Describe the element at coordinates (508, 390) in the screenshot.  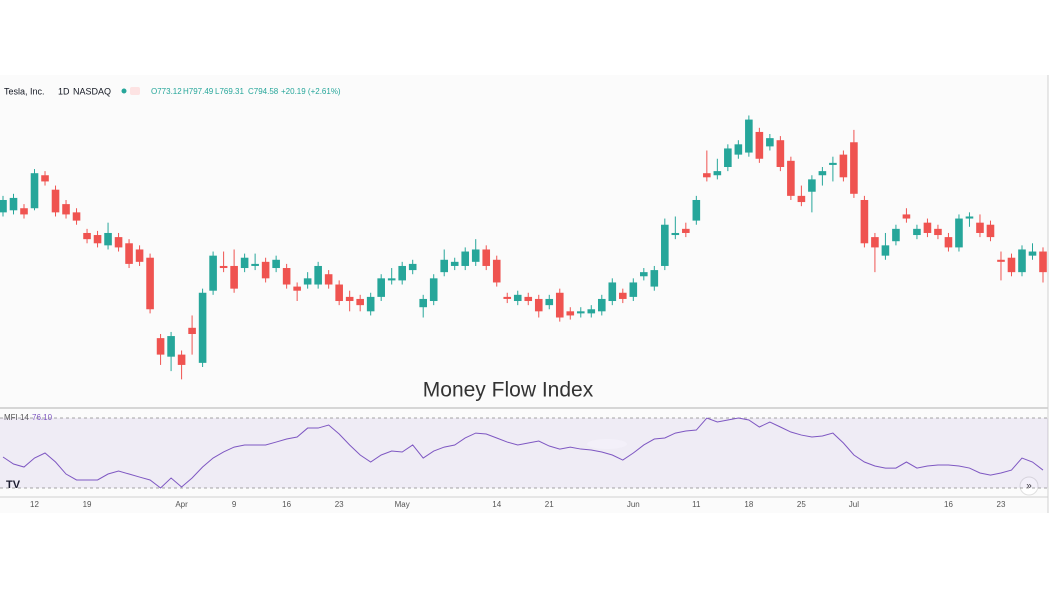
I see `caption: Money Flow Index` at that location.